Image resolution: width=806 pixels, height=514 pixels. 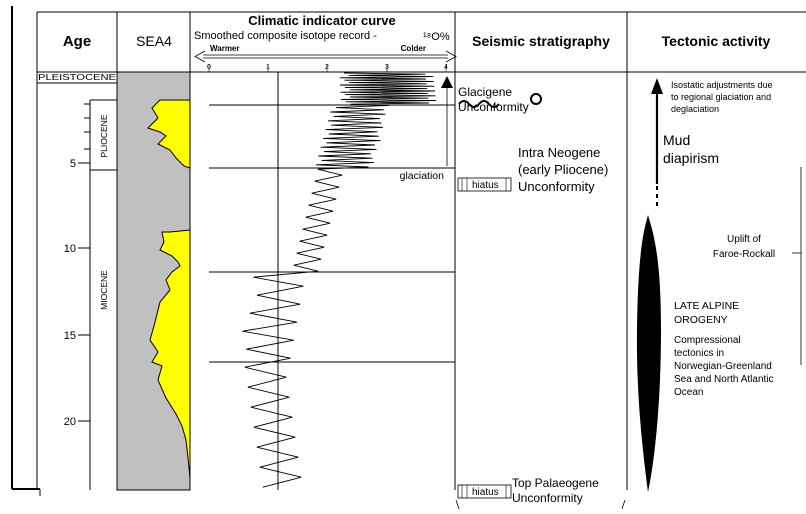 I want to click on age-header: Age, so click(x=77, y=41).